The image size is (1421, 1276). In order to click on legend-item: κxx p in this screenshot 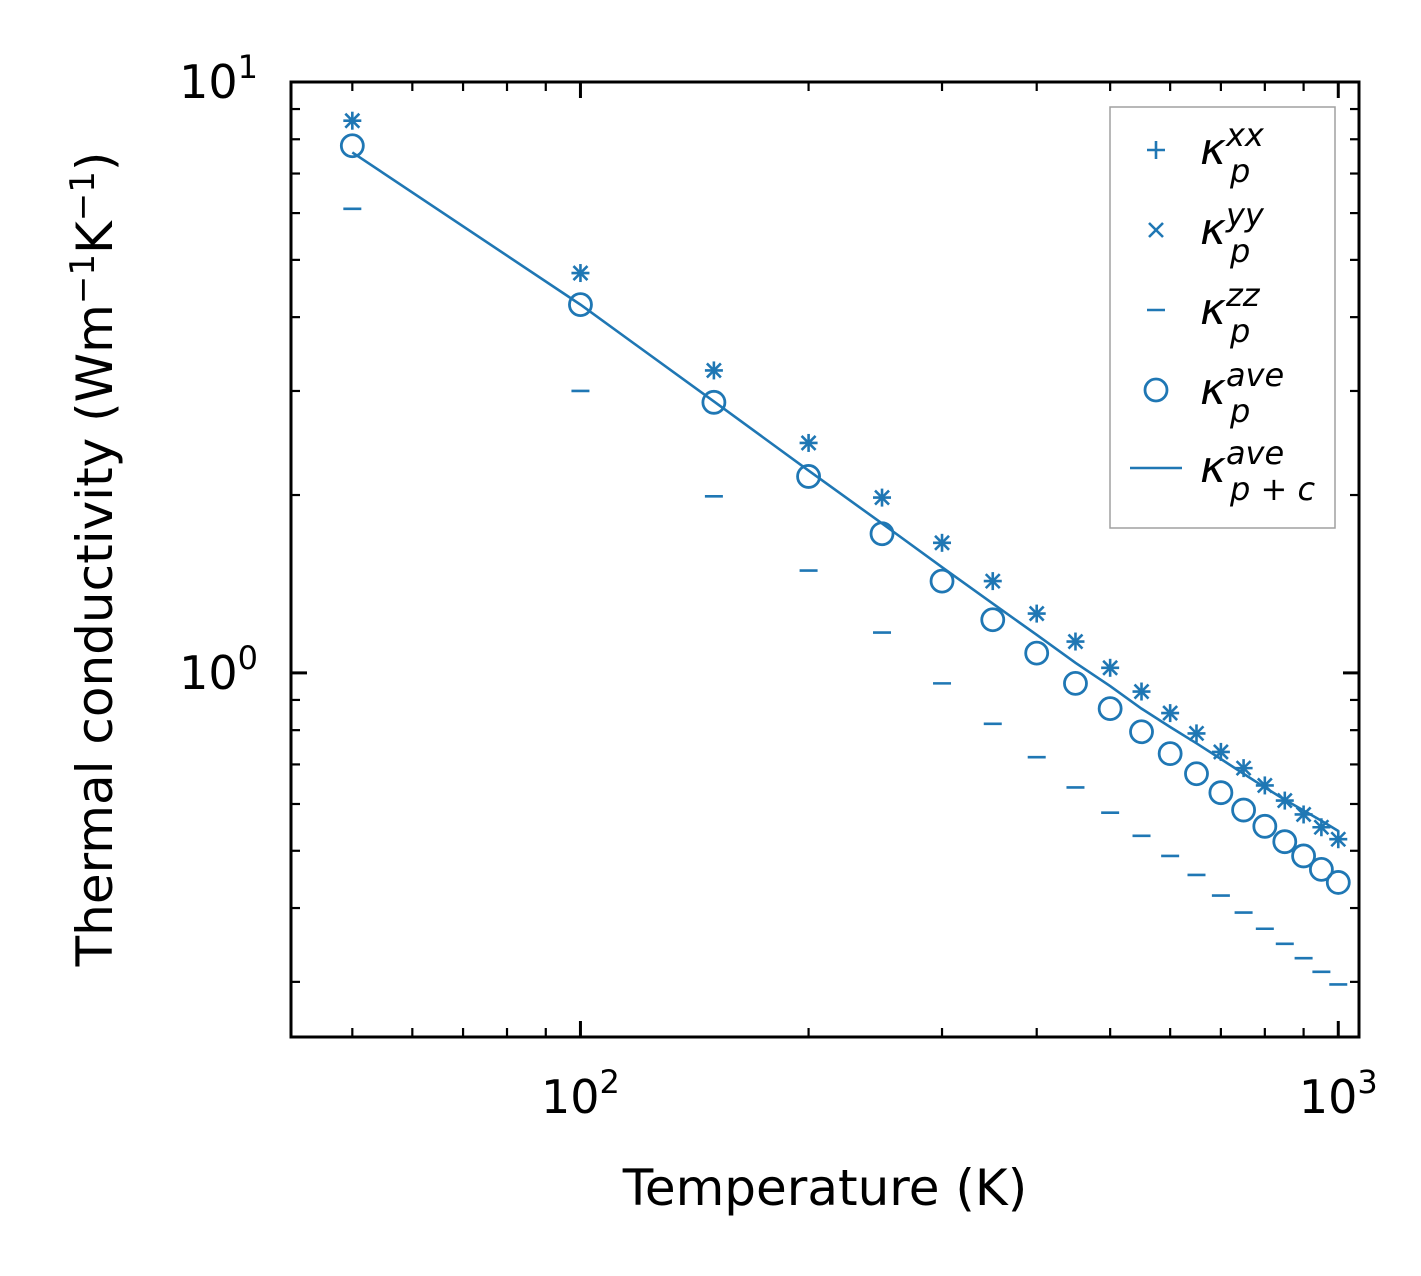, I will do `click(1206, 153)`.